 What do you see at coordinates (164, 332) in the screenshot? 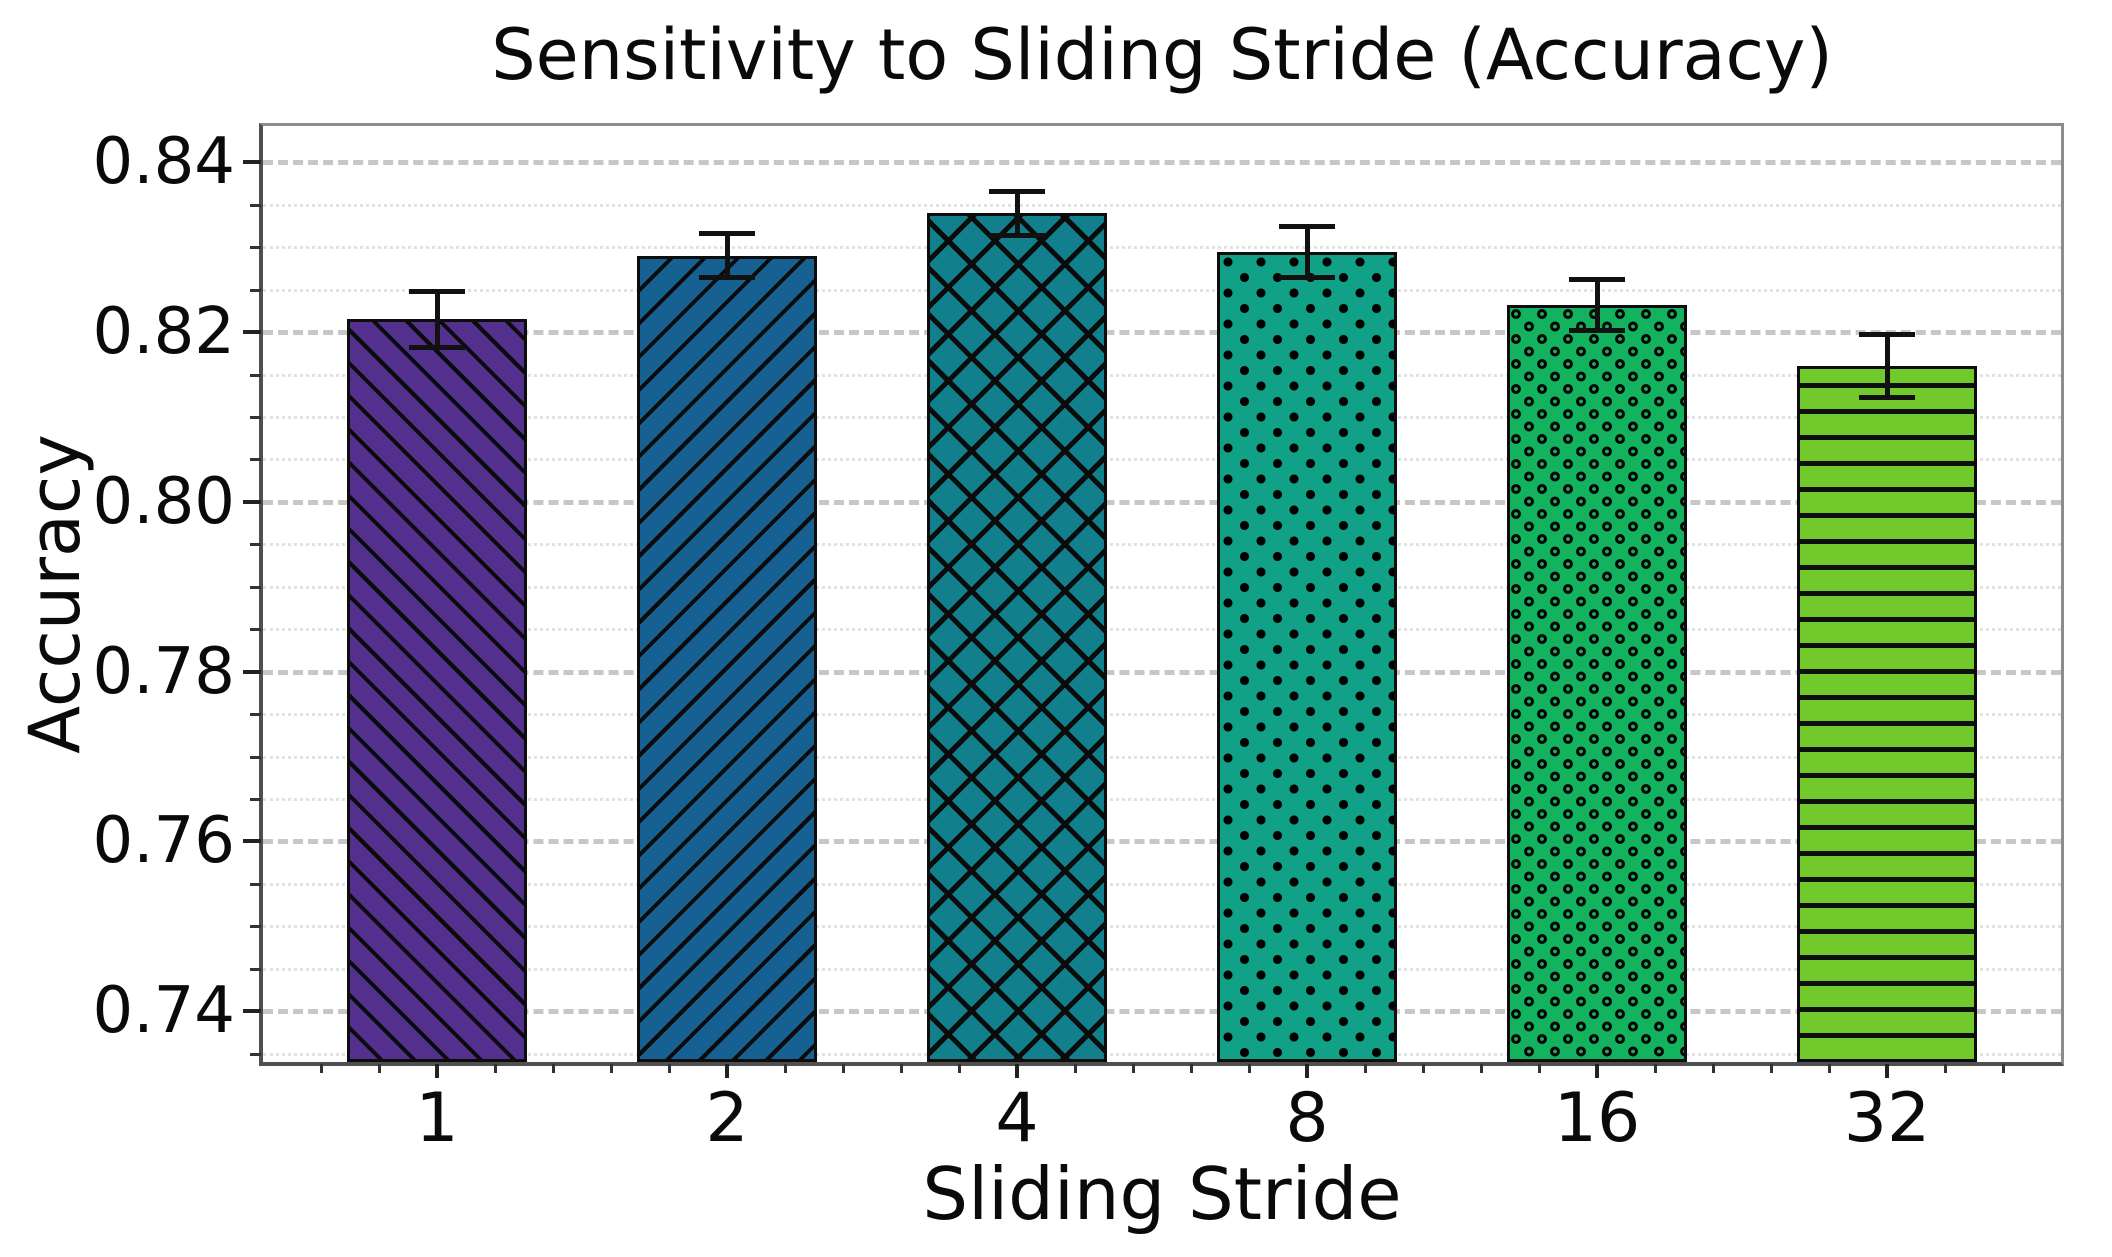
I see `y-tick-label-0.82: 0.82` at bounding box center [164, 332].